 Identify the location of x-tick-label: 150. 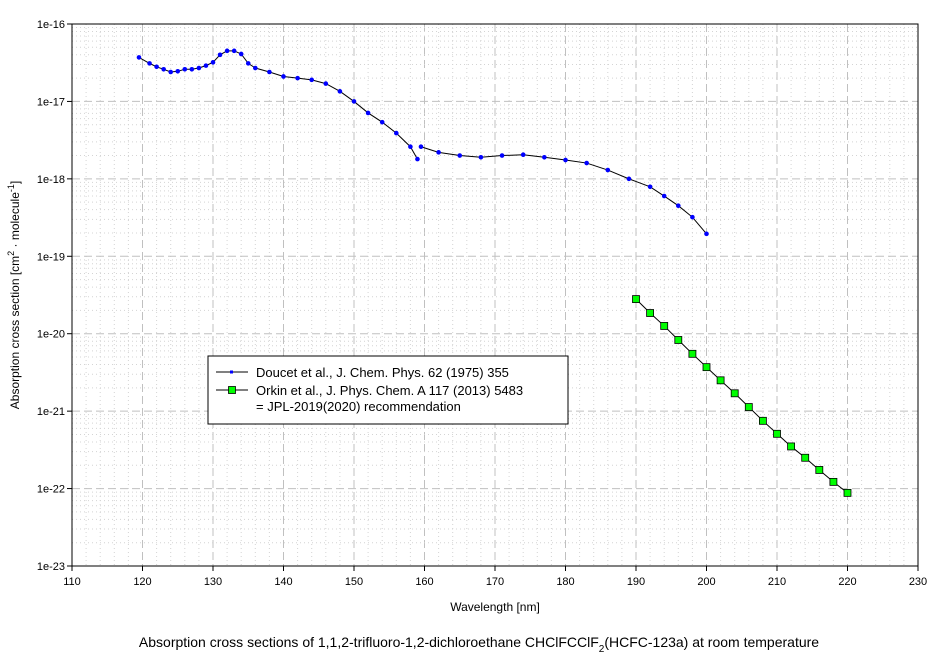
(354, 582).